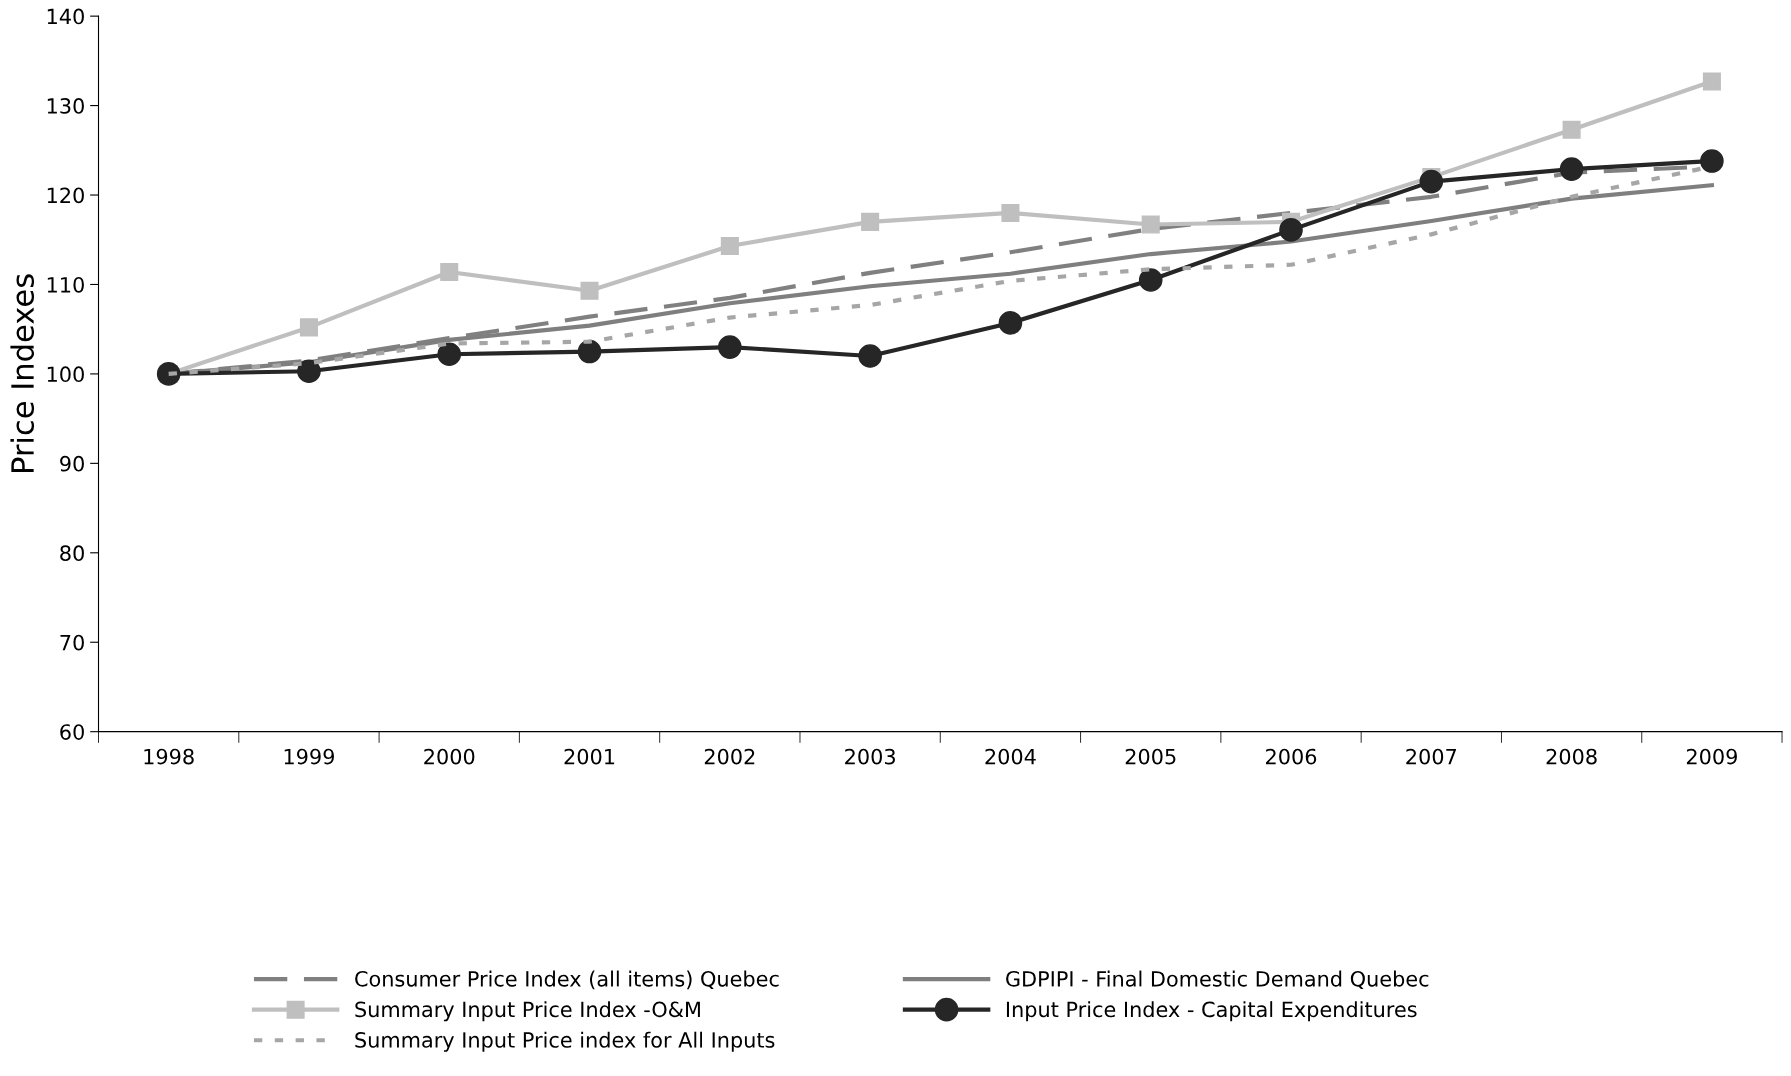 This screenshot has width=1791, height=1076. What do you see at coordinates (65, 374) in the screenshot?
I see `y-tick-label: 100` at bounding box center [65, 374].